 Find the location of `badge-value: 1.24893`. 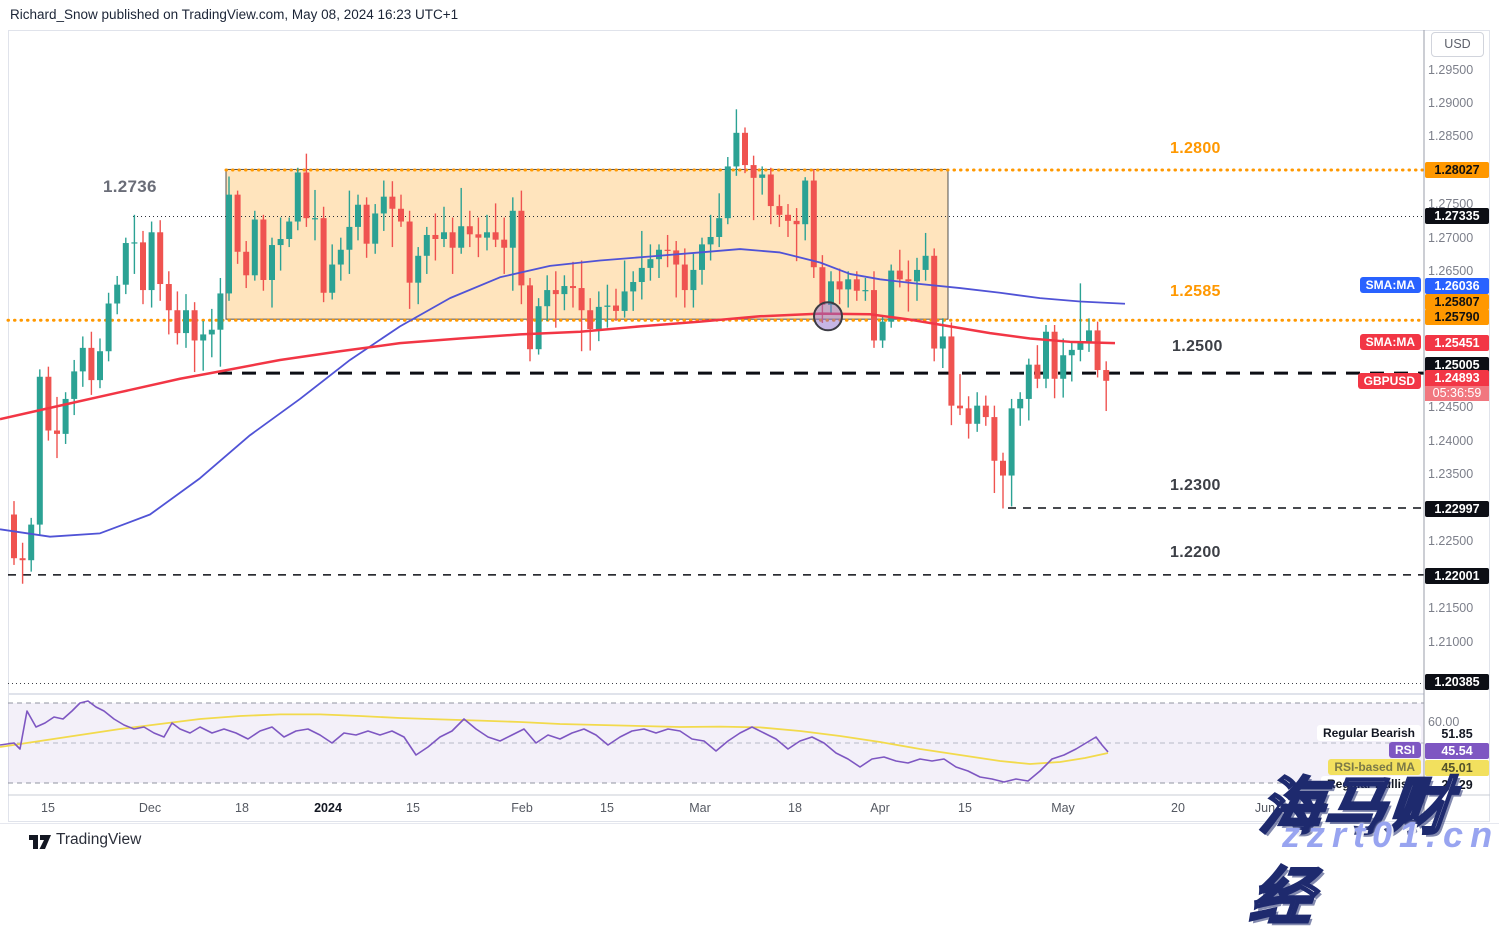

badge-value: 1.24893 is located at coordinates (1457, 378).